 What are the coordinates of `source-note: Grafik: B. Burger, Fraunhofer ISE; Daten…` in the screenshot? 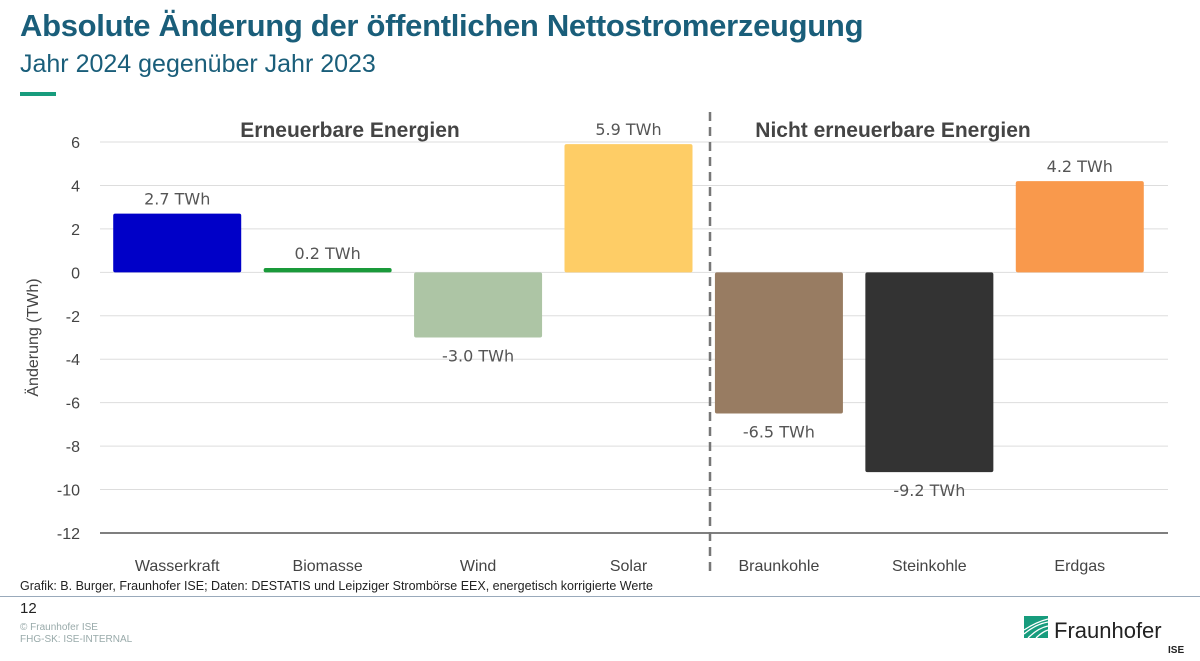 It's located at (336, 586).